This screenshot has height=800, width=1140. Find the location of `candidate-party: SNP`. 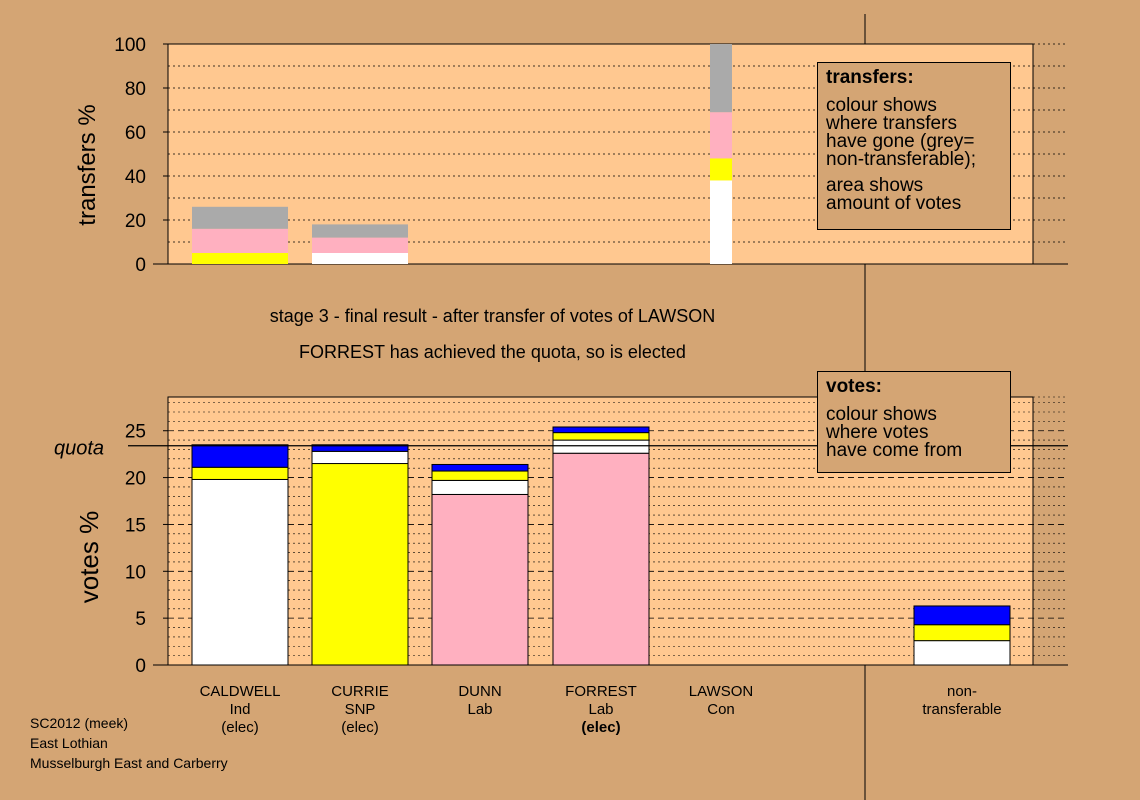

candidate-party: SNP is located at coordinates (360, 709).